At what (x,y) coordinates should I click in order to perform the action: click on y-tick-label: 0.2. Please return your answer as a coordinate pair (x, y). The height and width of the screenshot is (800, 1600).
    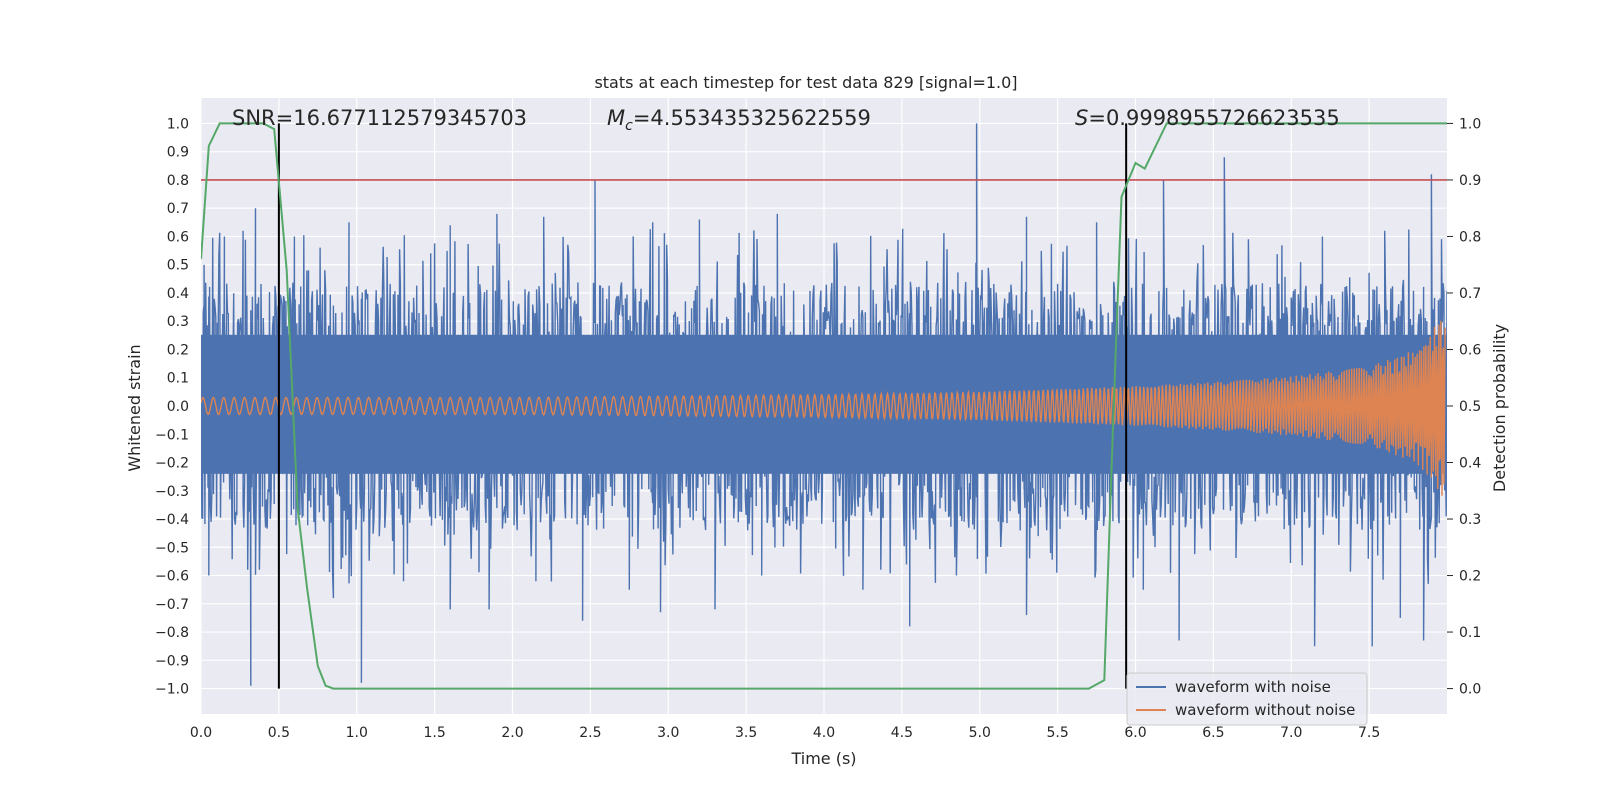
    Looking at the image, I should click on (178, 350).